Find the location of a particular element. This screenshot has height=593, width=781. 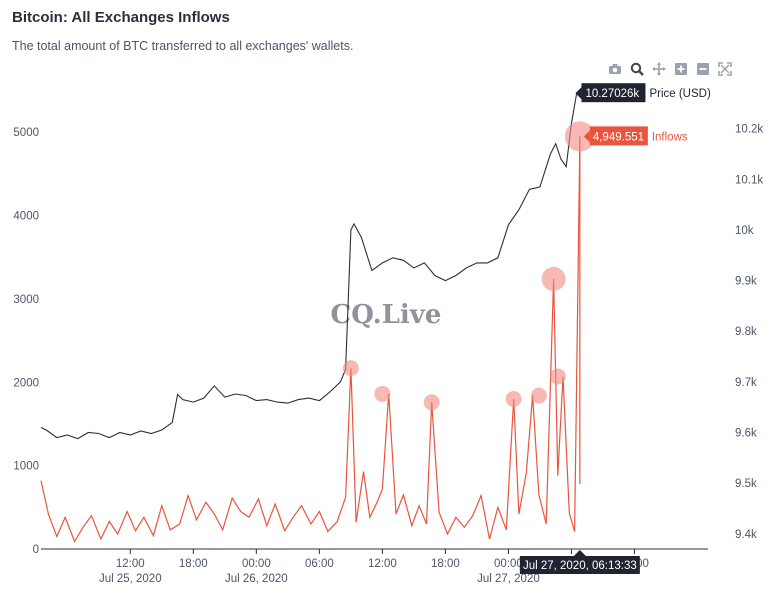

zoom-icon is located at coordinates (637, 69).